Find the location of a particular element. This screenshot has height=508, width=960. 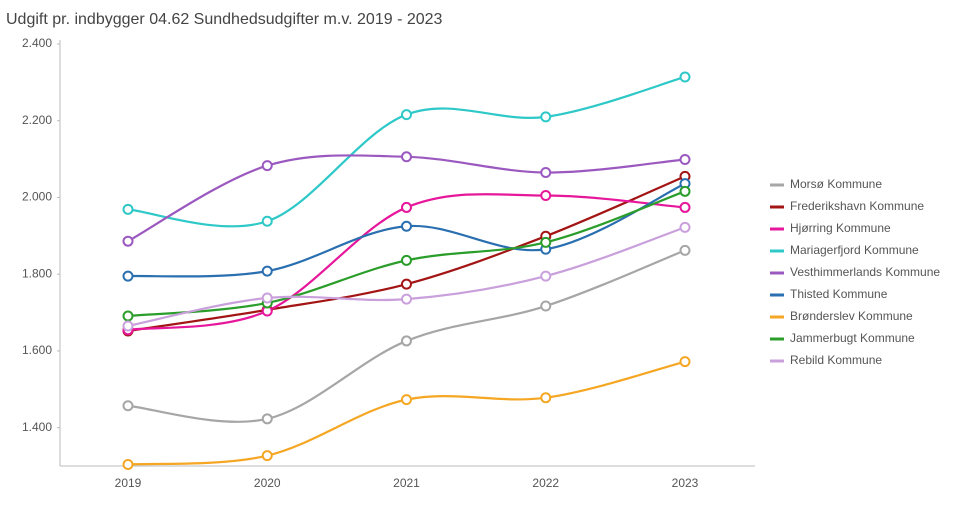

legend-label: Thisted Kommune is located at coordinates (839, 294).